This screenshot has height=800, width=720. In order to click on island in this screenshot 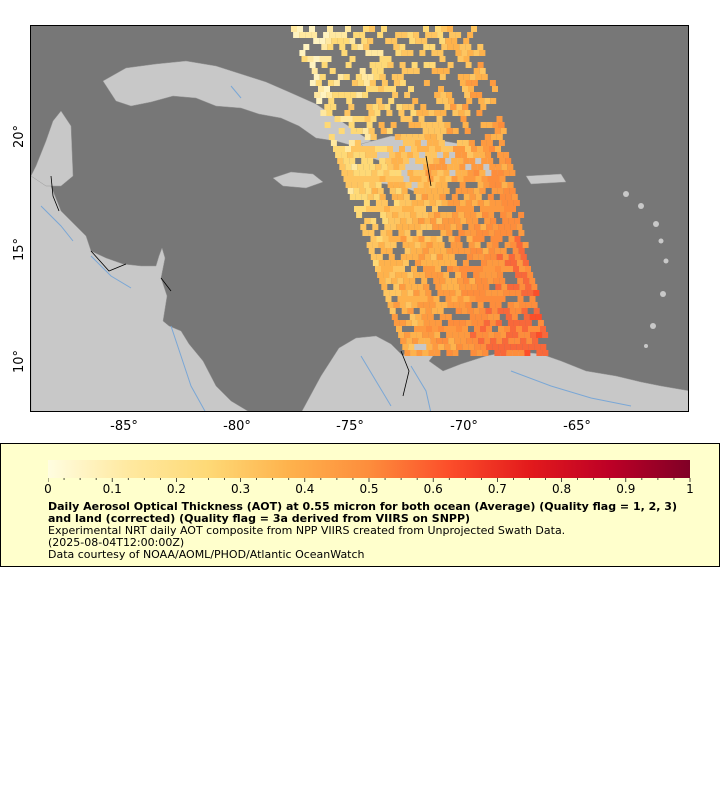, I will do `click(641, 206)`.